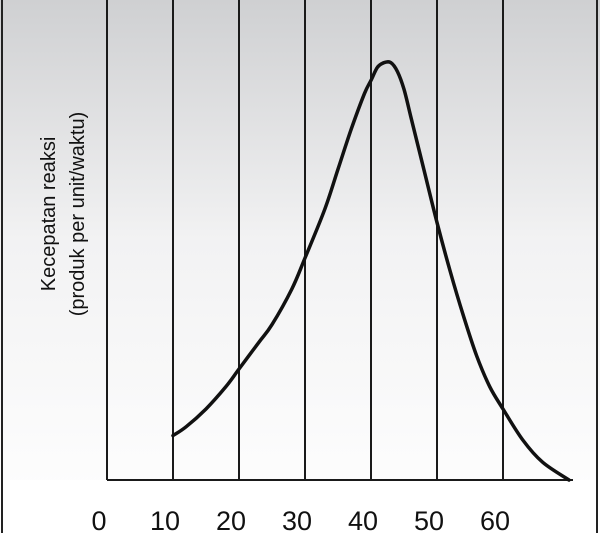  I want to click on x-tick-label-60: 60, so click(495, 519).